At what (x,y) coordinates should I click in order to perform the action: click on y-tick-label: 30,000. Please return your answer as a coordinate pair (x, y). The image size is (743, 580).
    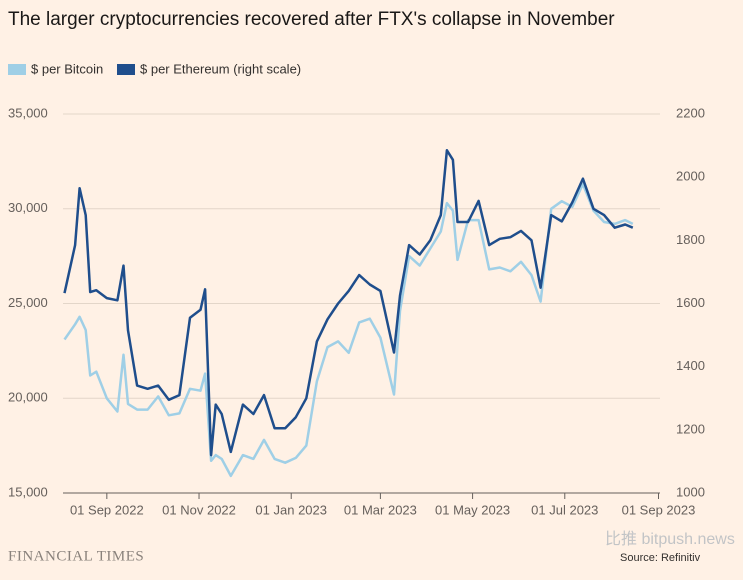
    Looking at the image, I should click on (28, 207).